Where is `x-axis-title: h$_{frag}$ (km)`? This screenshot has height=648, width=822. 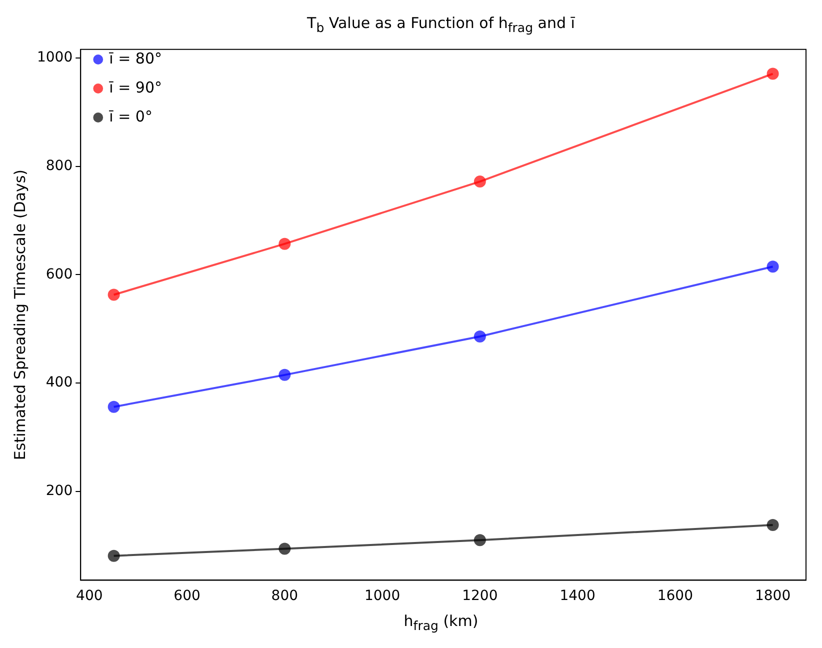
x-axis-title: h$_{frag}$ (km) is located at coordinates (441, 622).